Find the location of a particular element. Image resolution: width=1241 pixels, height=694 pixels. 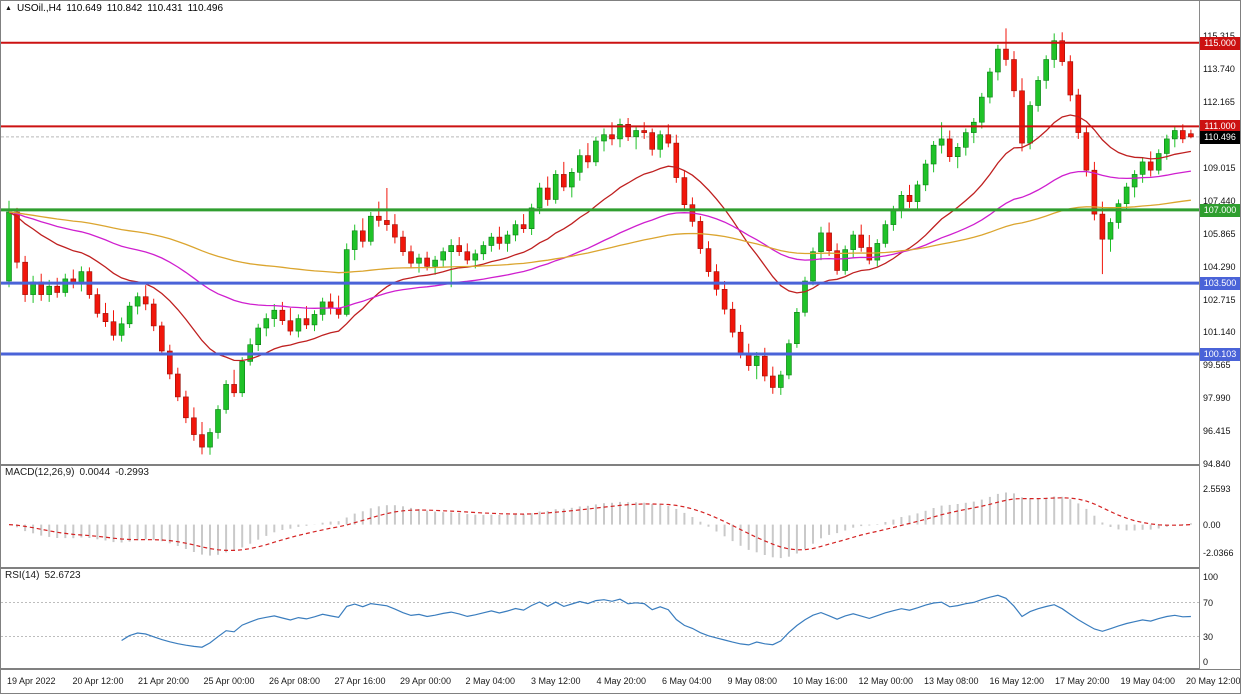

panel-separator-time is located at coordinates (620, 669).